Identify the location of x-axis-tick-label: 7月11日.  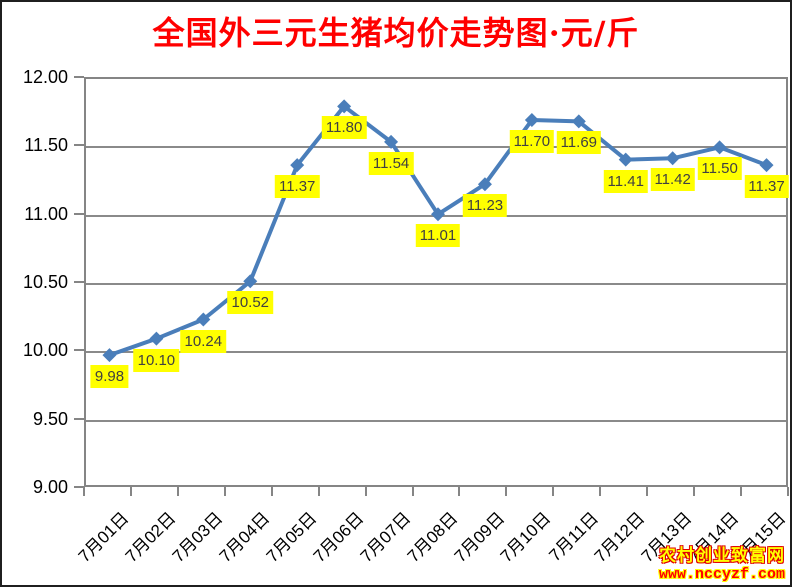
(573, 537).